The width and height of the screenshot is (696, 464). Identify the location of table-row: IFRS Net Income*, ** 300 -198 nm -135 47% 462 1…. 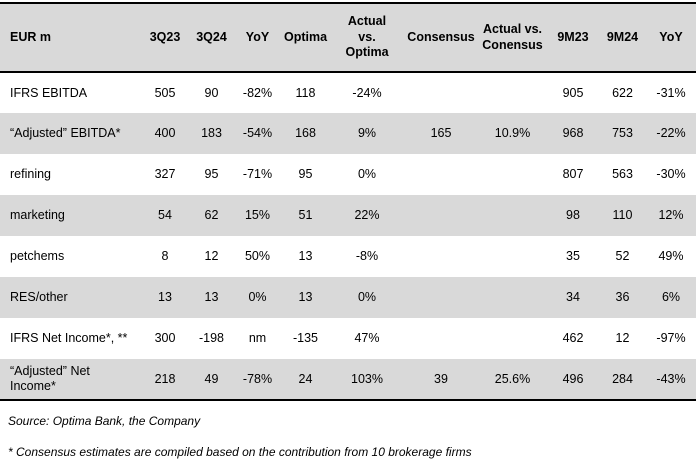
(348, 338).